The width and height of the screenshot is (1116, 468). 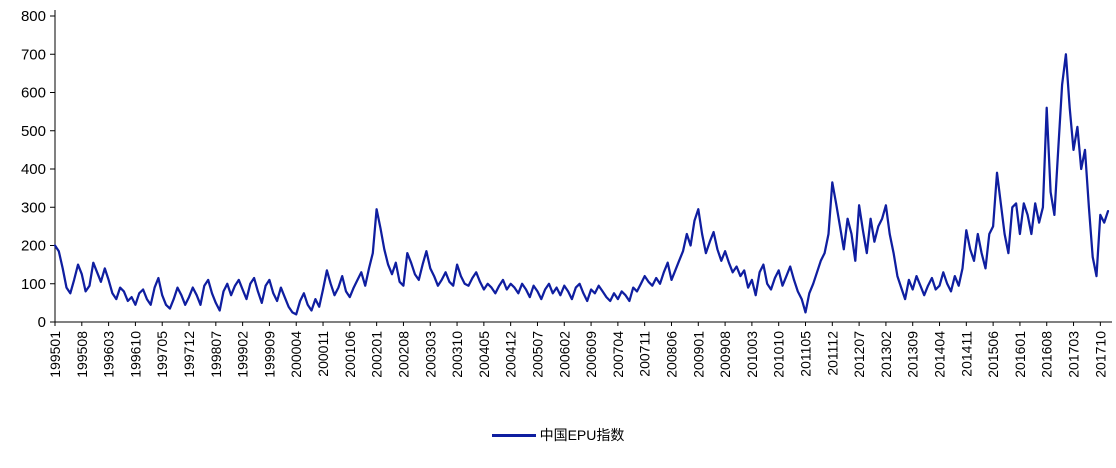 What do you see at coordinates (33, 284) in the screenshot?
I see `y-axis-tick-label: 100` at bounding box center [33, 284].